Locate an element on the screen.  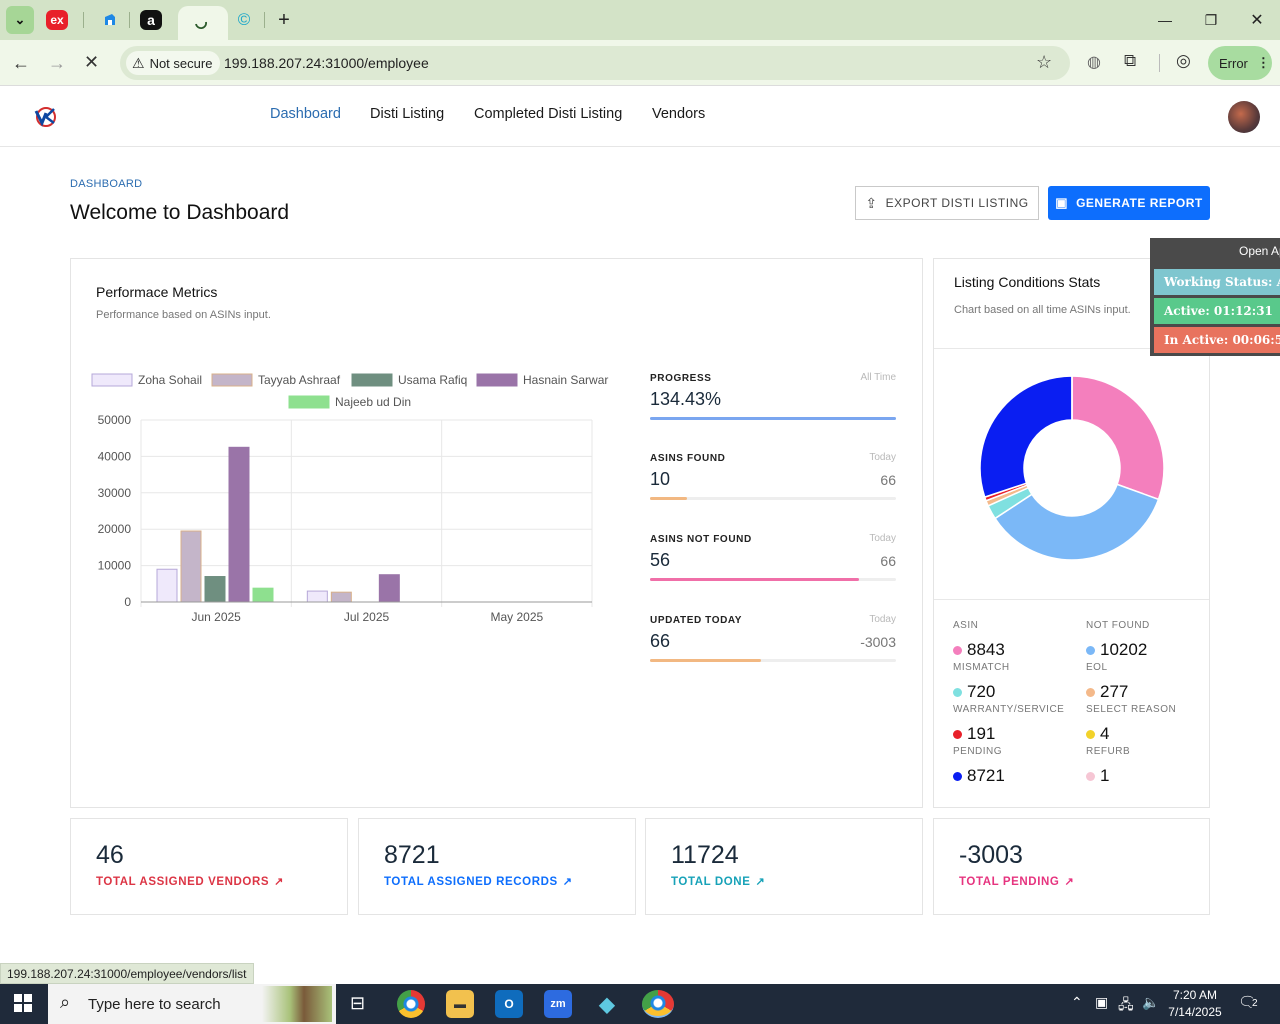
kpi-label: TOTAL DONE is located at coordinates (711, 881).